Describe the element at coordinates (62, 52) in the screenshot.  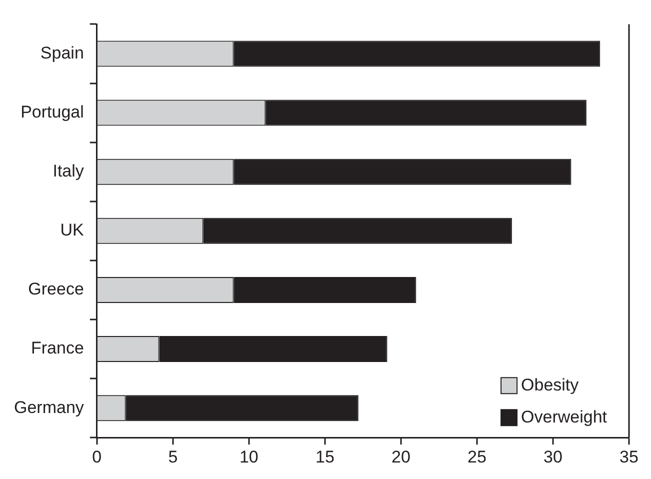
I see `y-tick-label: Spain` at that location.